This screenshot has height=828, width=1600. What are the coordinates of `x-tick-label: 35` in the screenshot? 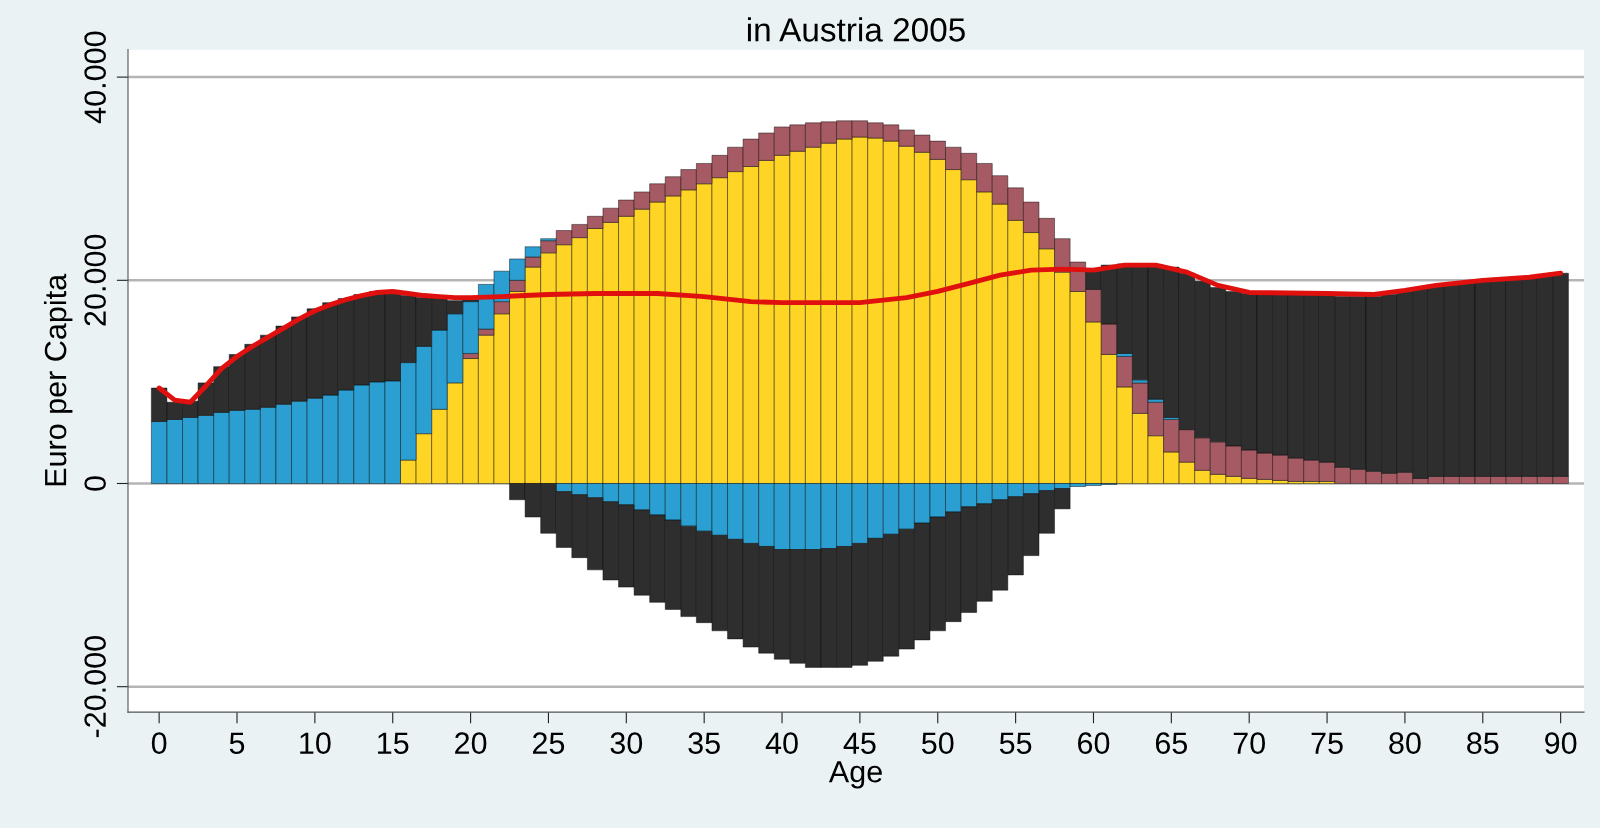 It's located at (704, 743).